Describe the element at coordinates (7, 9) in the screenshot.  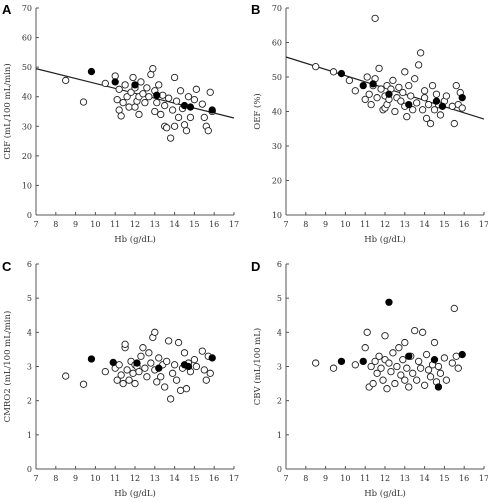
I see `panel-label: A` at that location.